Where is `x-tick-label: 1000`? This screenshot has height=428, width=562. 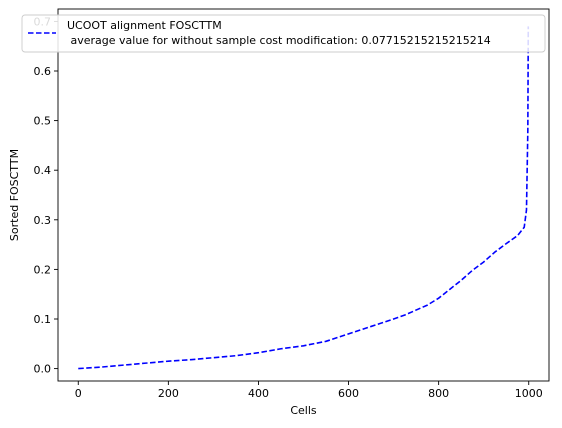
x-tick-label: 1000 is located at coordinates (529, 393).